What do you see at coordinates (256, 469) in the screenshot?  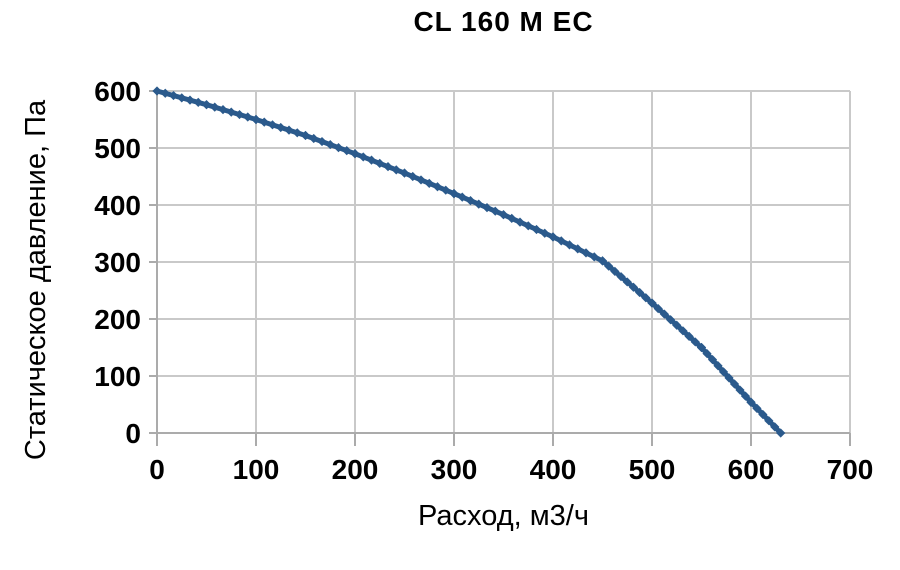 I see `x-tick-label: 100` at bounding box center [256, 469].